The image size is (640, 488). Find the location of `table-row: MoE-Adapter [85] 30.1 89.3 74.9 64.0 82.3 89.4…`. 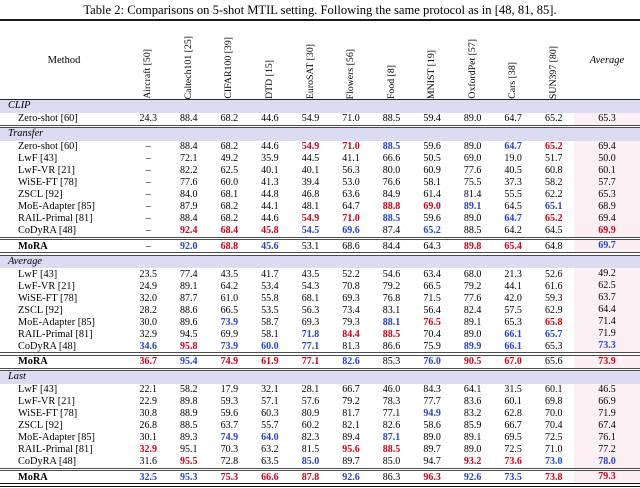

table-row: MoE-Adapter [85] 30.1 89.3 74.9 64.0 82.3 89.4… is located at coordinates (320, 437).